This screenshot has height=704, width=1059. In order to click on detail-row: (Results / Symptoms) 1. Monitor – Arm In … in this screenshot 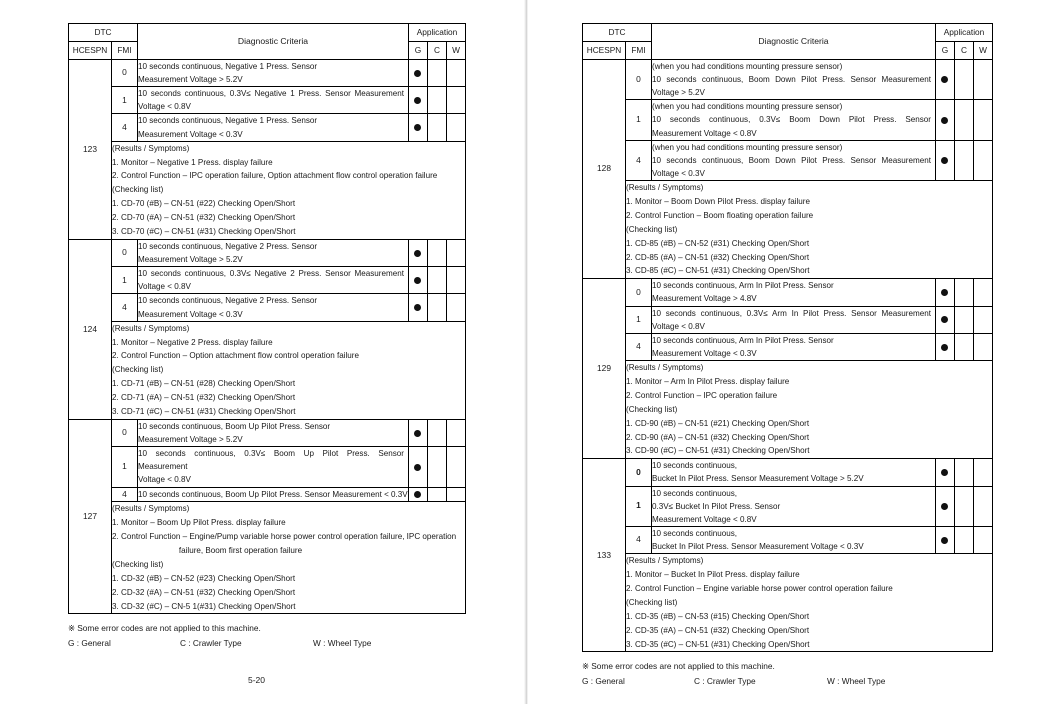, I will do `click(788, 409)`.